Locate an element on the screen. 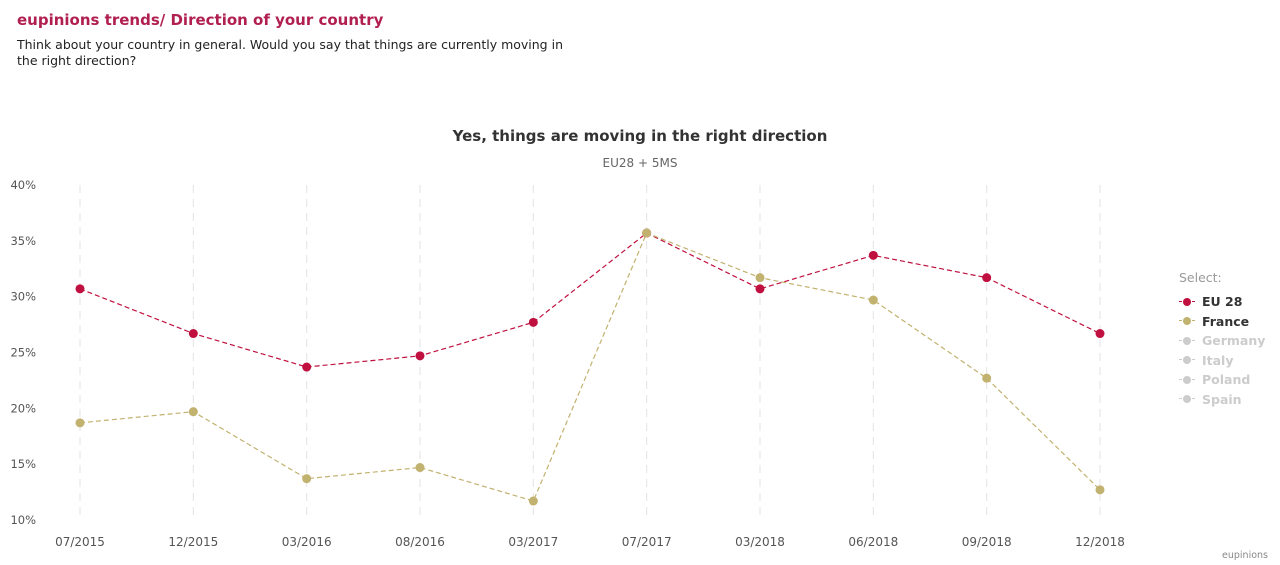  x-tick-label: 08/2016 is located at coordinates (420, 542).